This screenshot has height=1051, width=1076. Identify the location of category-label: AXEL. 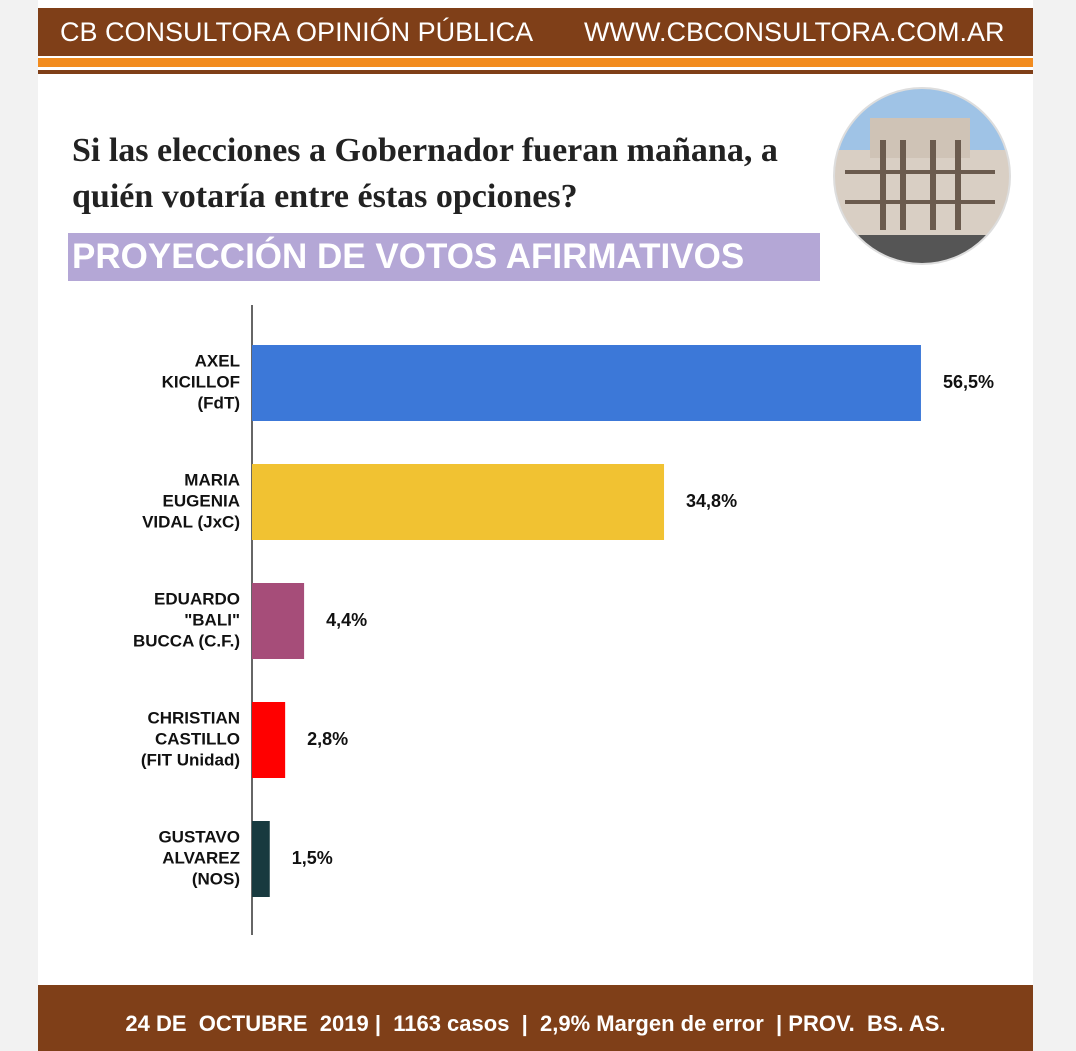
(217, 360).